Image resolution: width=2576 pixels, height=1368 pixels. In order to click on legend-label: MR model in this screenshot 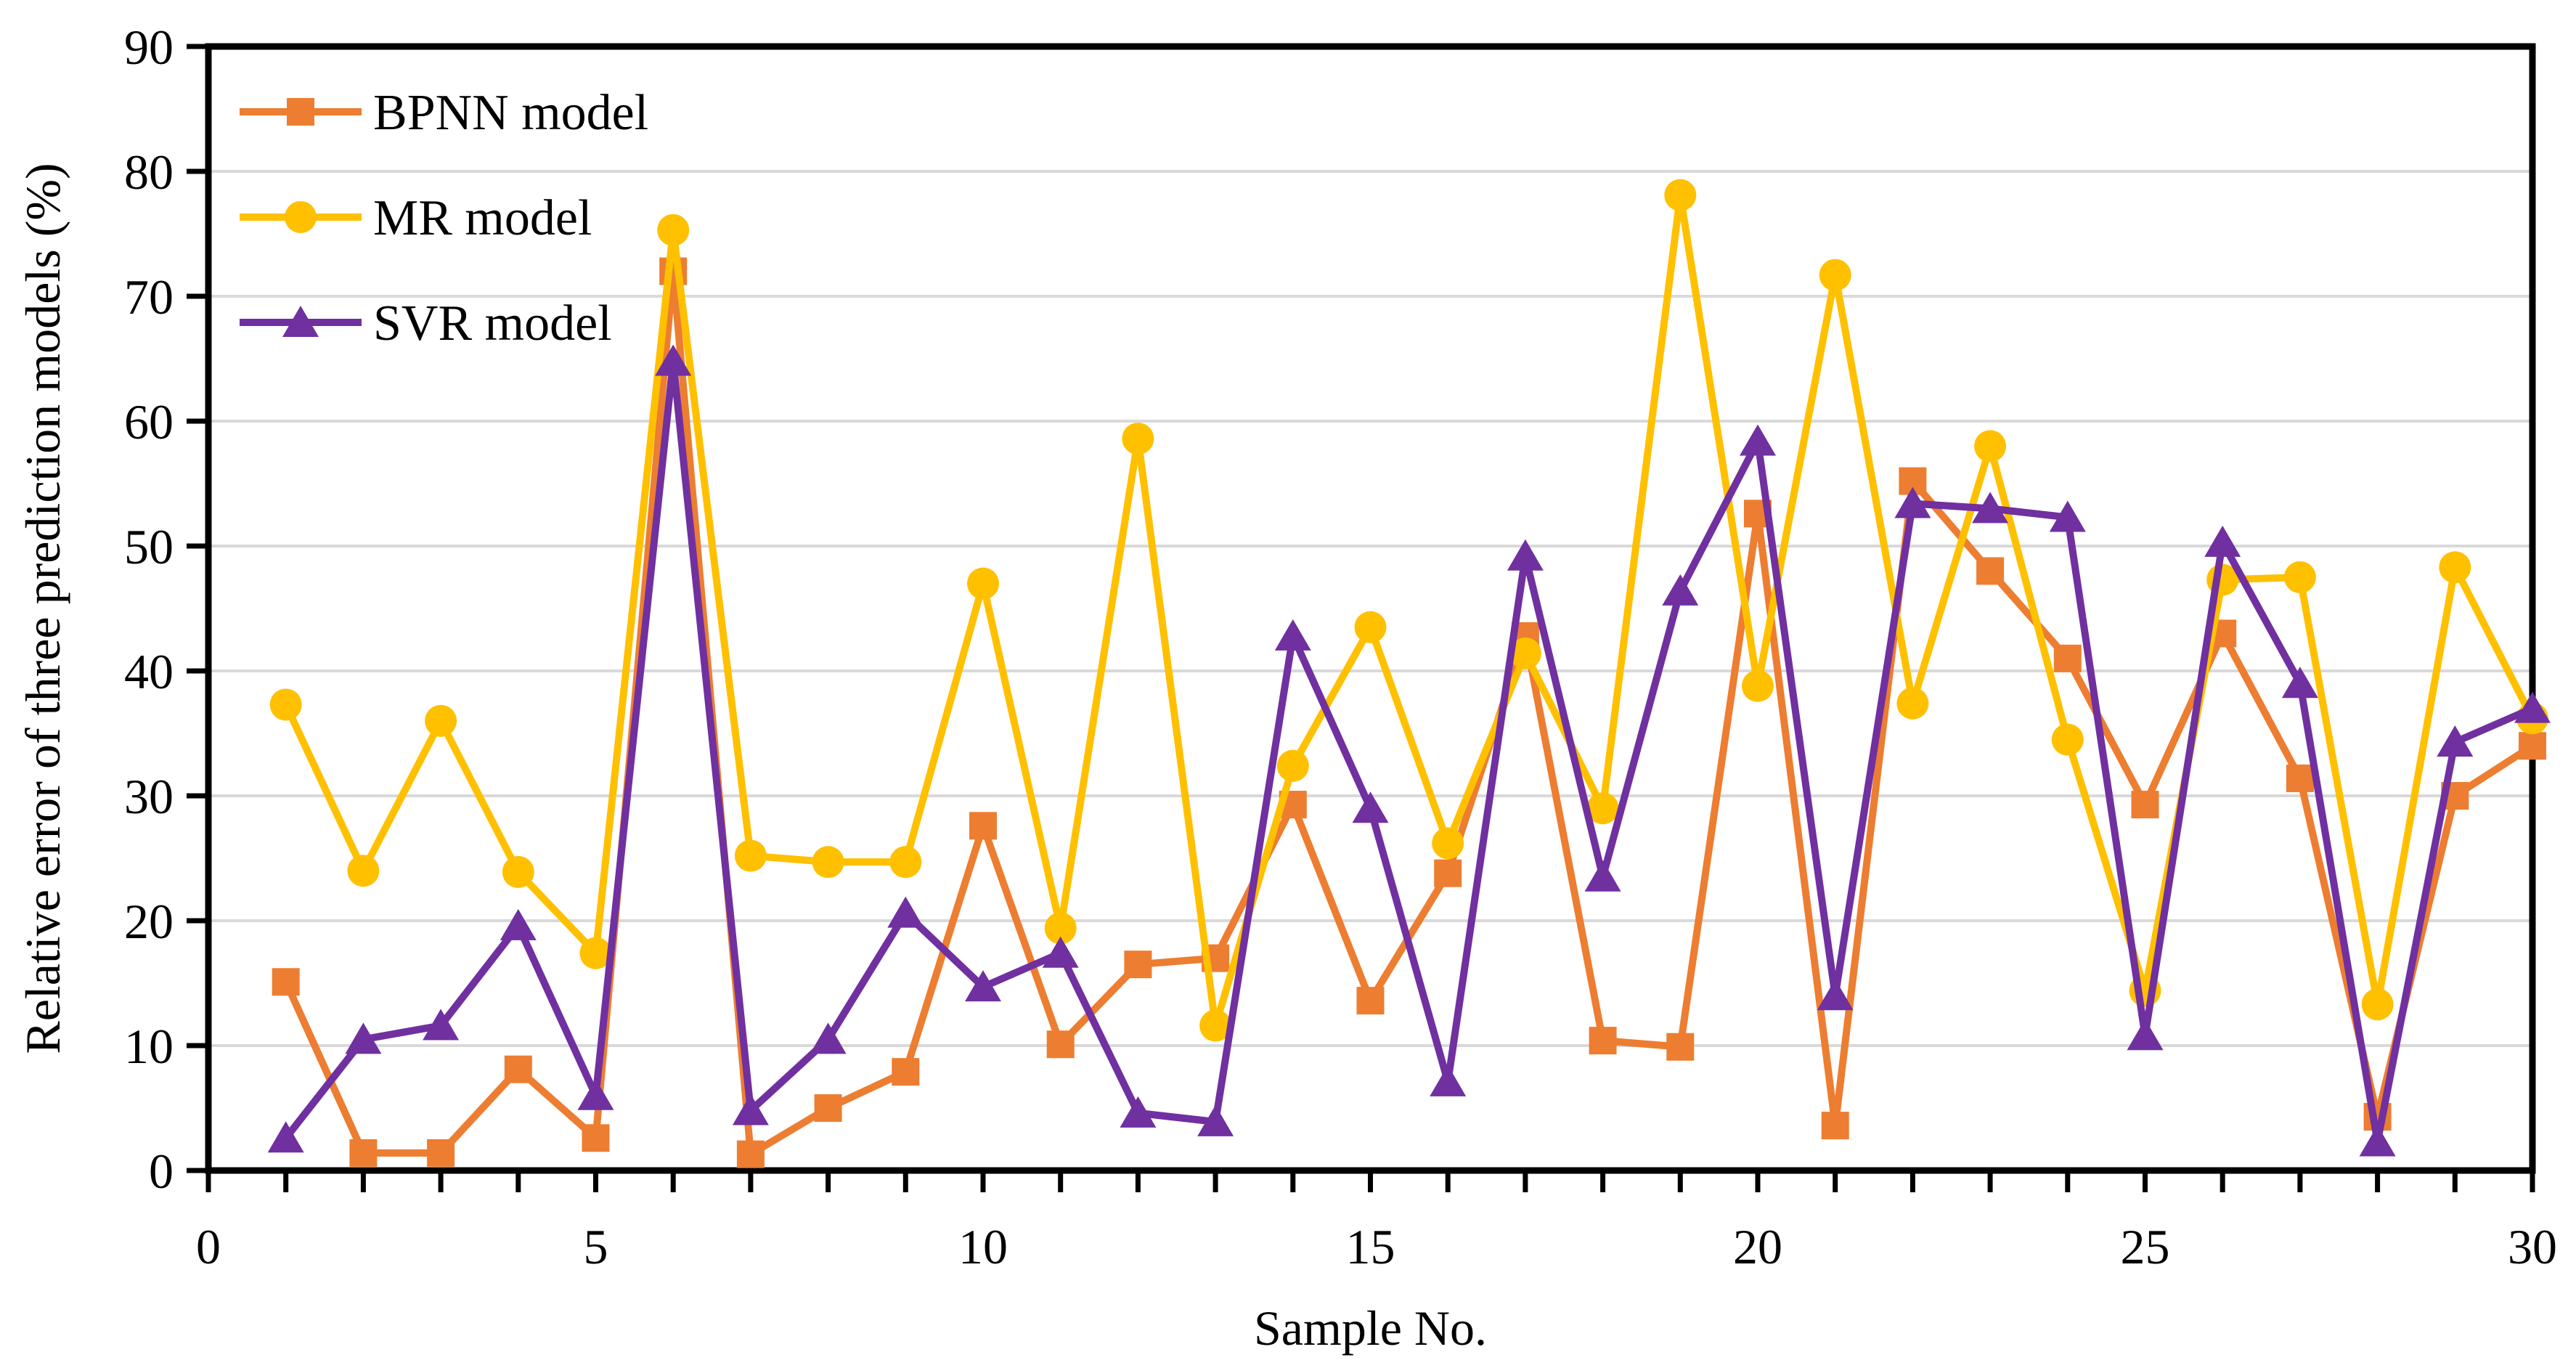, I will do `click(482, 218)`.